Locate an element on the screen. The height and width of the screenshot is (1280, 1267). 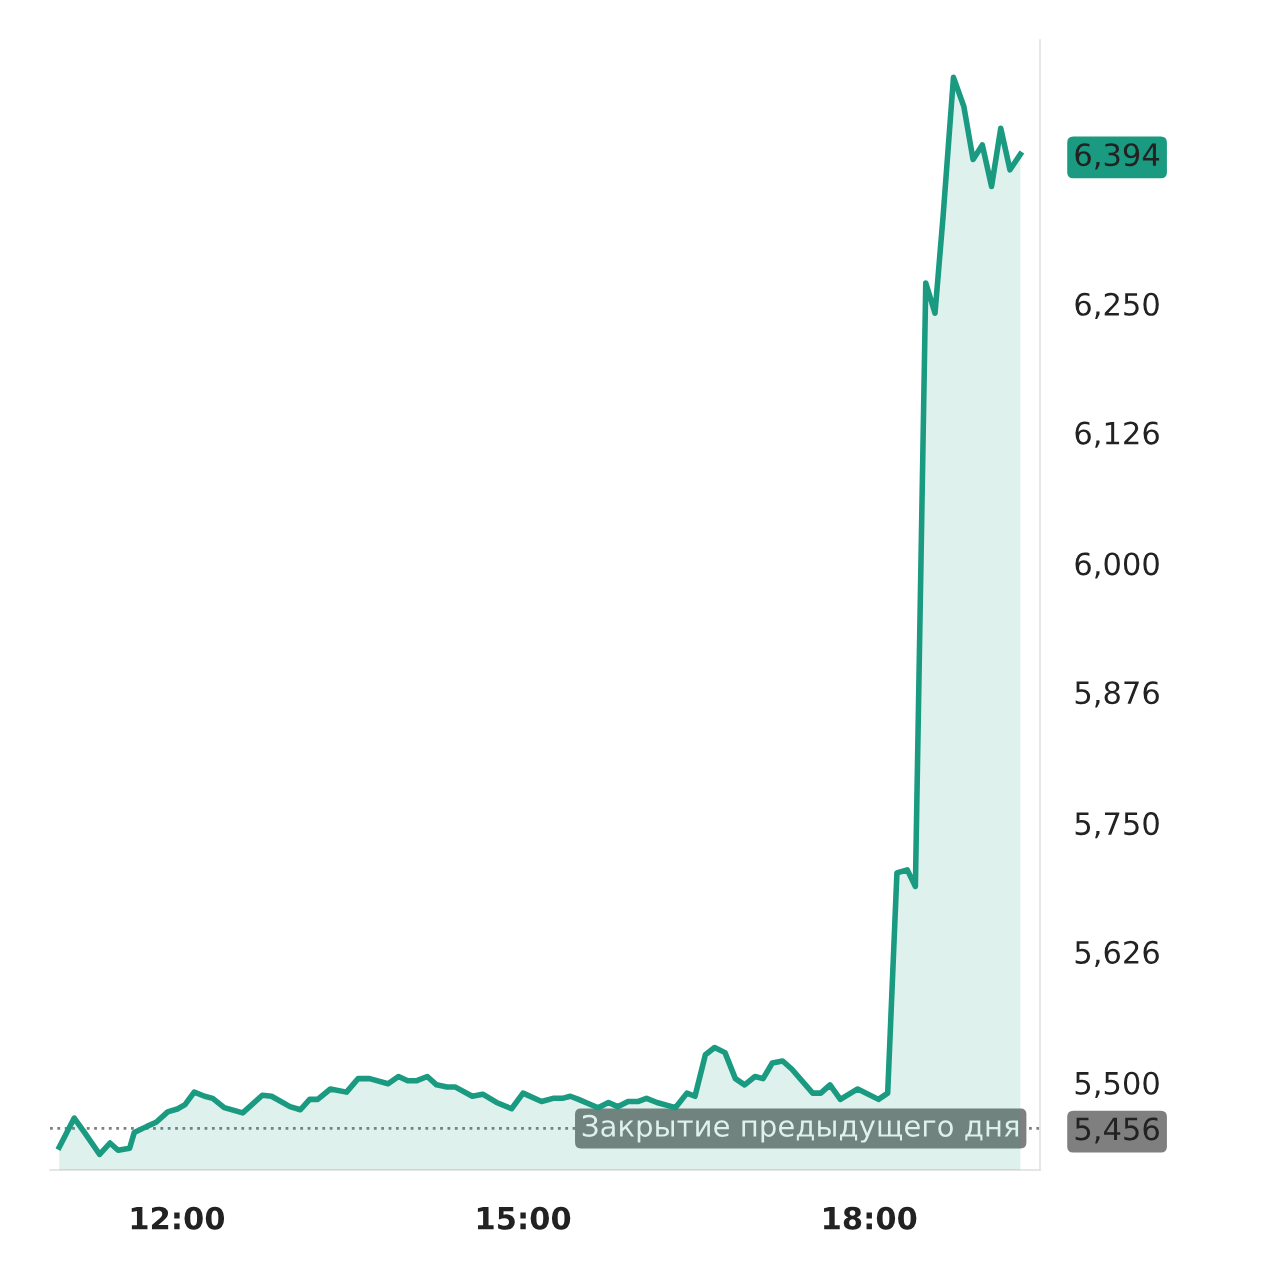
y-tick-label: 6,250 is located at coordinates (1117, 305).